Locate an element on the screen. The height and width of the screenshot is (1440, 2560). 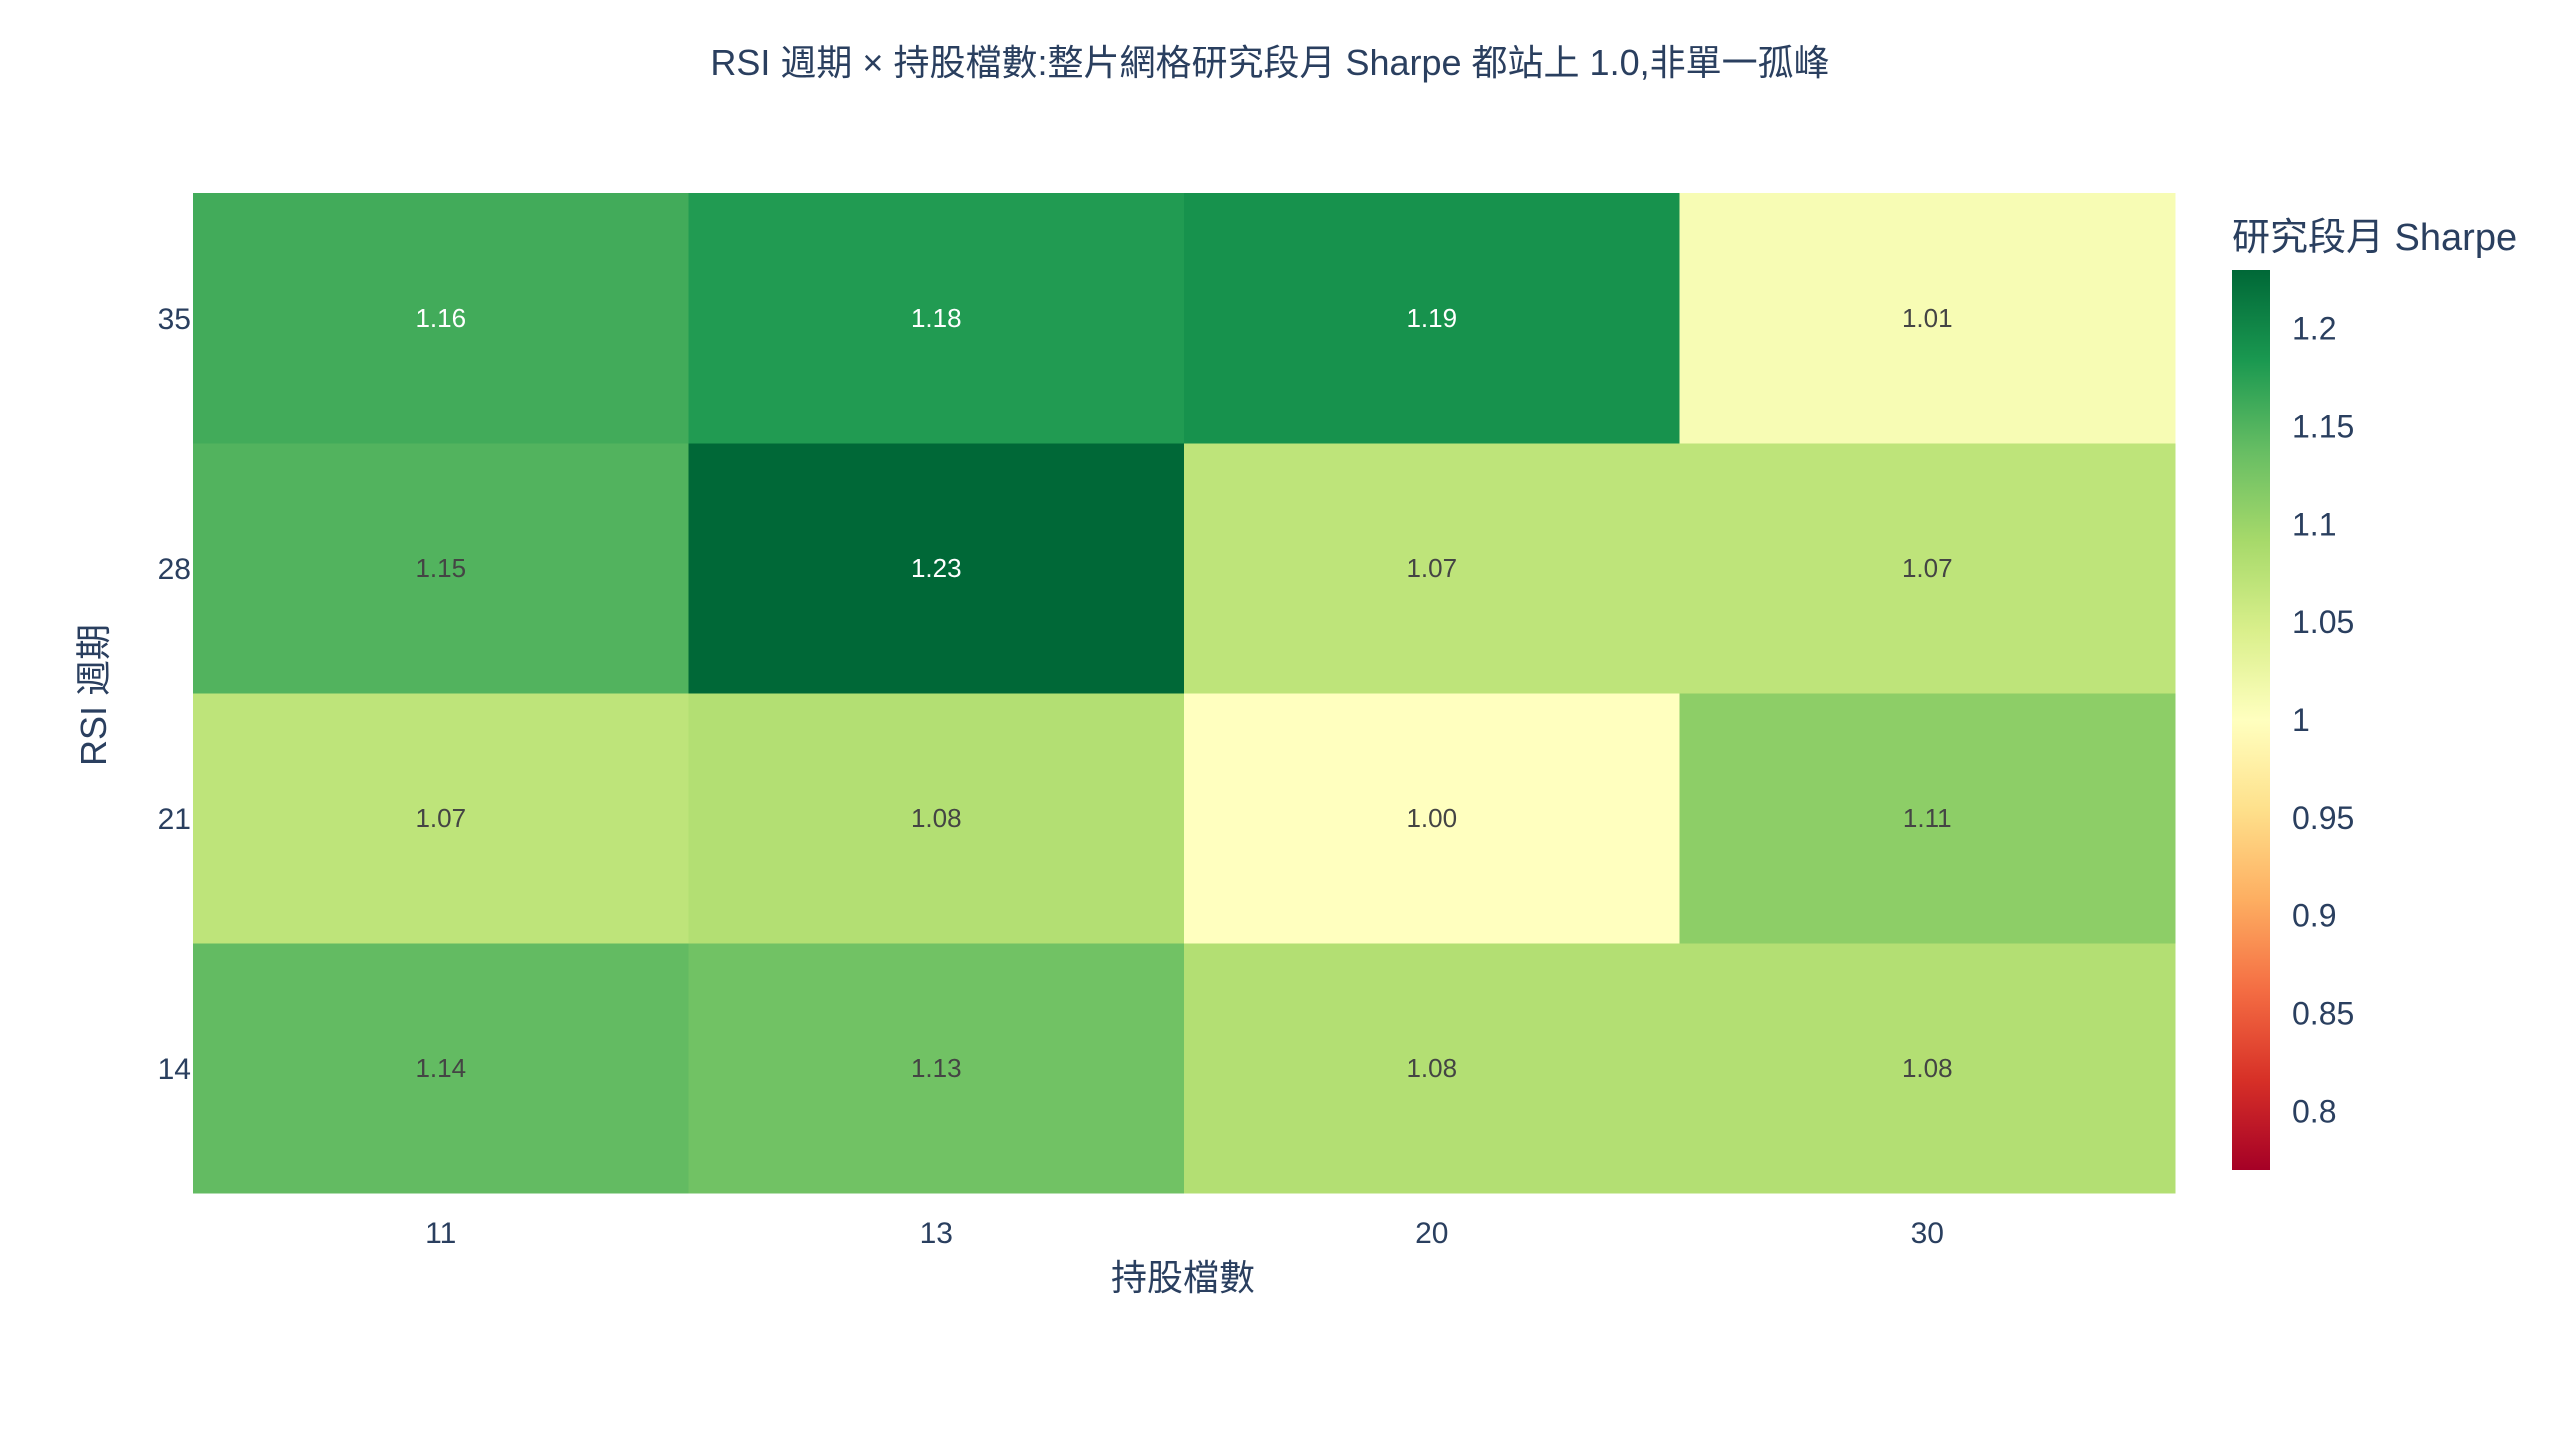
colorbar-ticks: 0.8 0.85 0.9 0.95 1 1.05 1.1 1.15 1.2 is located at coordinates (2323, 720).